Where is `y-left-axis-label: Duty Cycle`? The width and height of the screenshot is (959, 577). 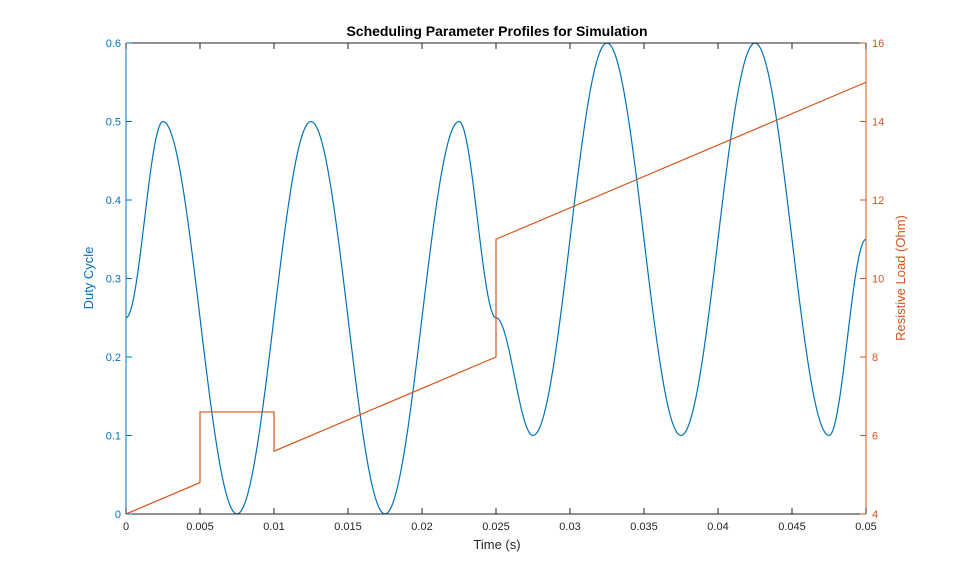 y-left-axis-label: Duty Cycle is located at coordinates (88, 278).